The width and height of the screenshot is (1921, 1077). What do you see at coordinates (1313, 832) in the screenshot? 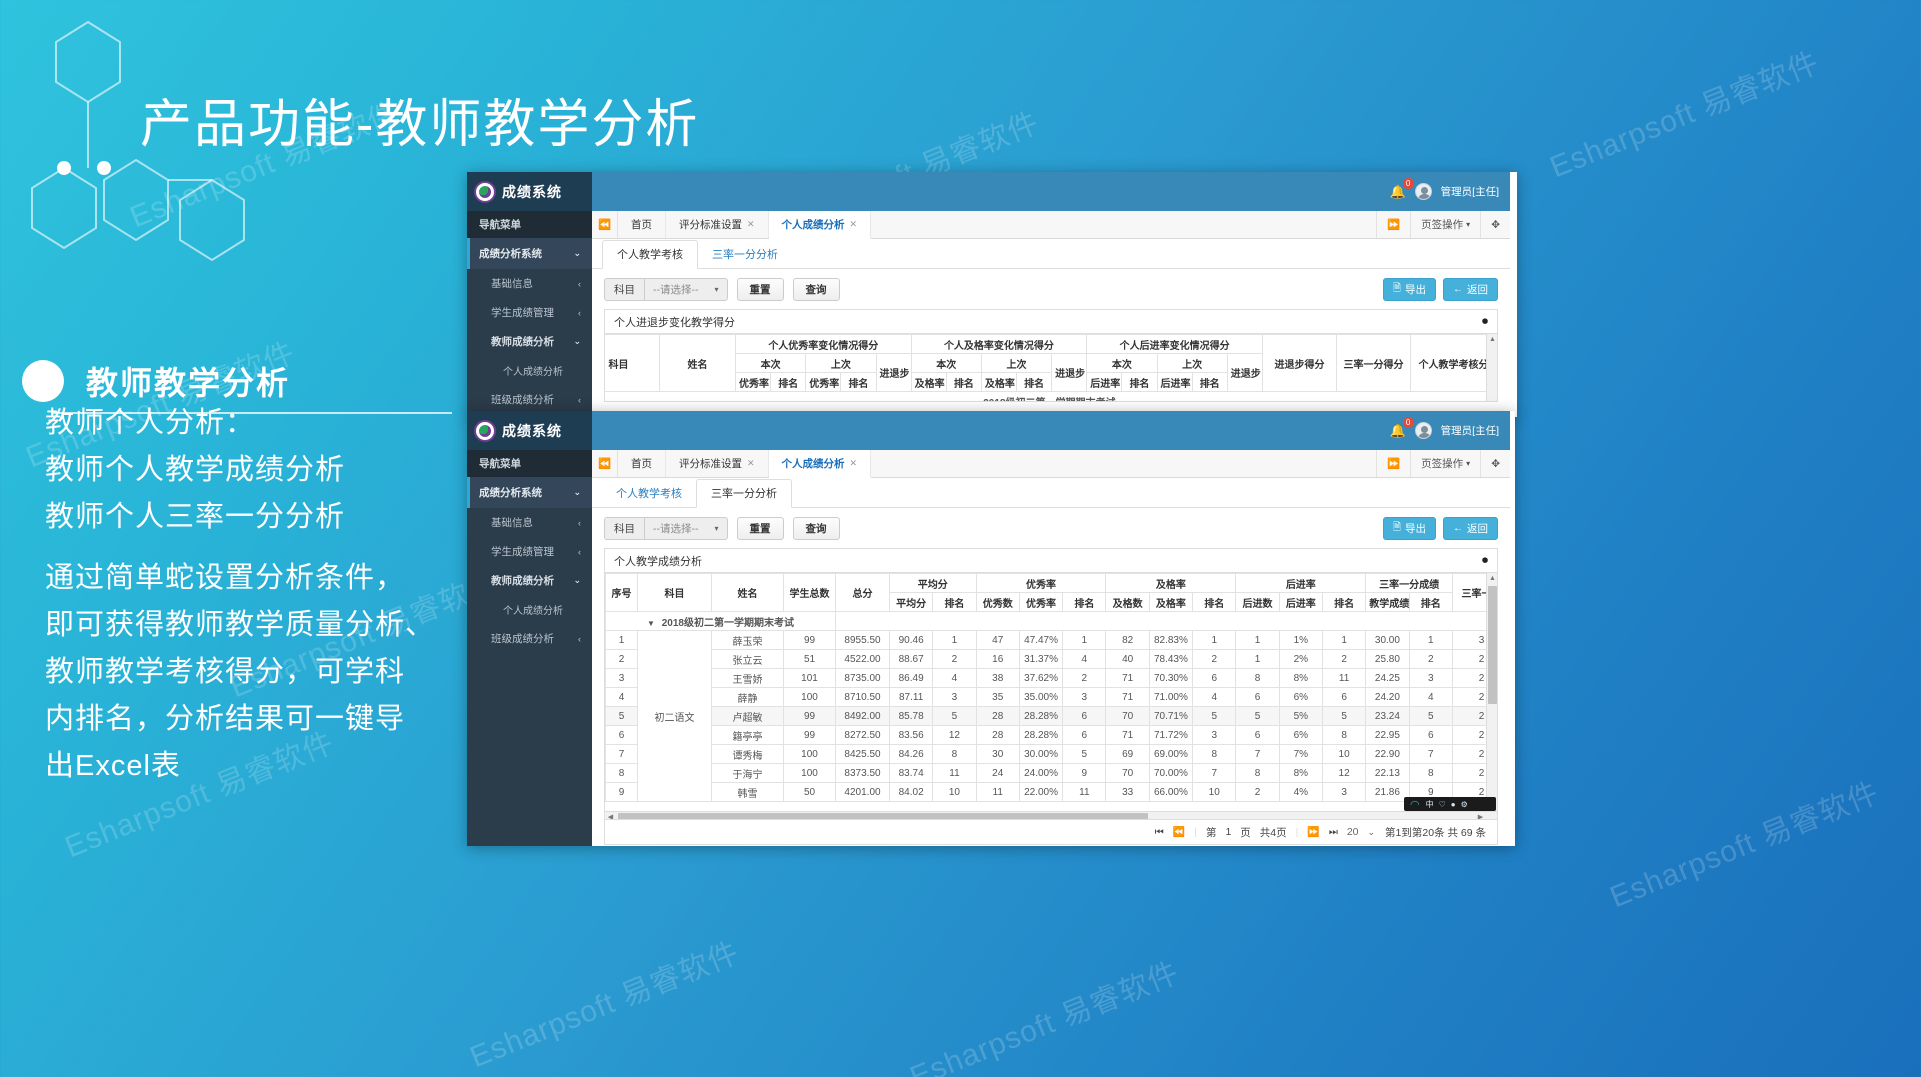
I see `next-page-icon: ⏩` at bounding box center [1313, 832].